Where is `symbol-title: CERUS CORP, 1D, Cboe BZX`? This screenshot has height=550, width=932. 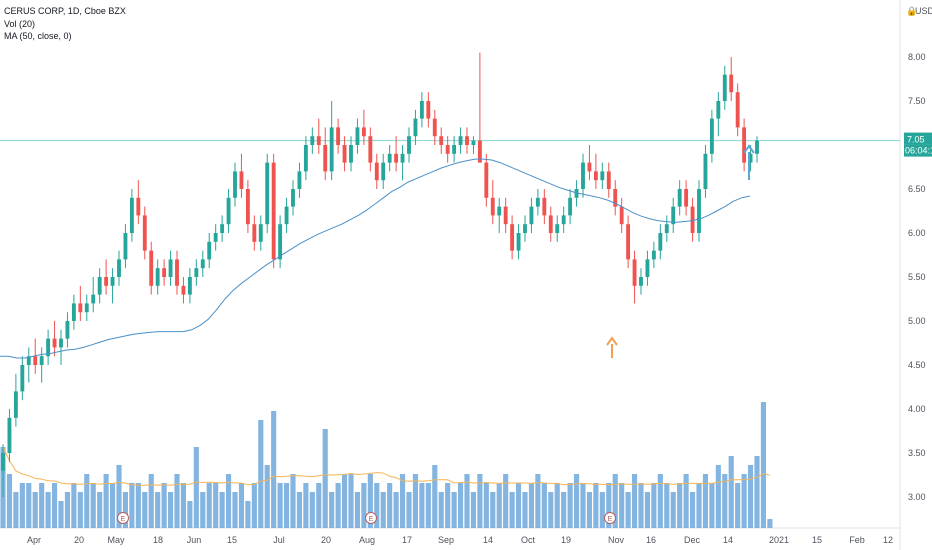 symbol-title: CERUS CORP, 1D, Cboe BZX is located at coordinates (65, 11).